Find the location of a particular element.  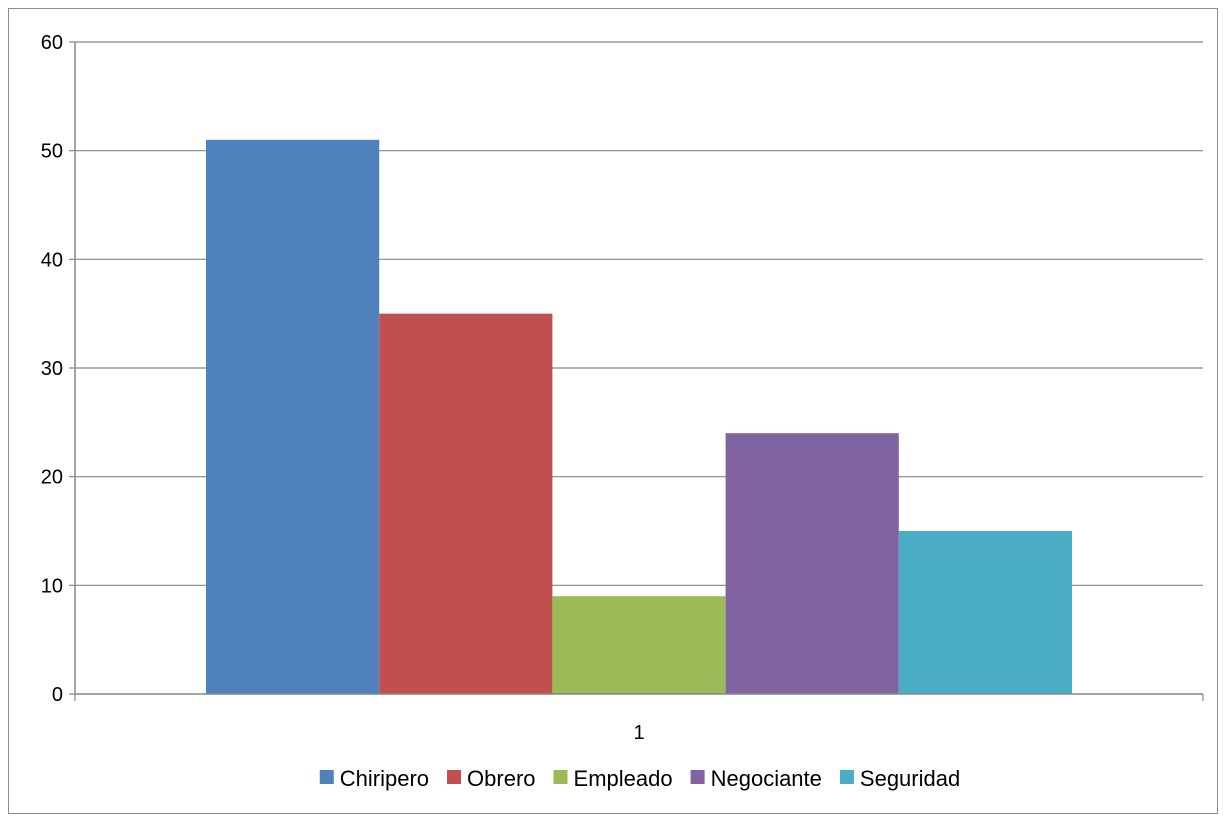

legend-label: Seguridad is located at coordinates (910, 778).